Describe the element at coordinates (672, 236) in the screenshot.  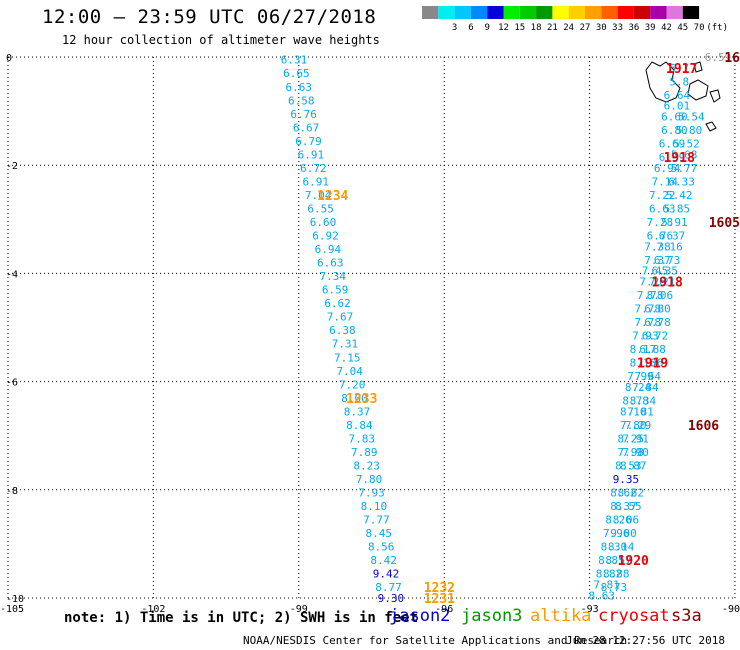
I see `wave-height-value: 6.37` at that location.